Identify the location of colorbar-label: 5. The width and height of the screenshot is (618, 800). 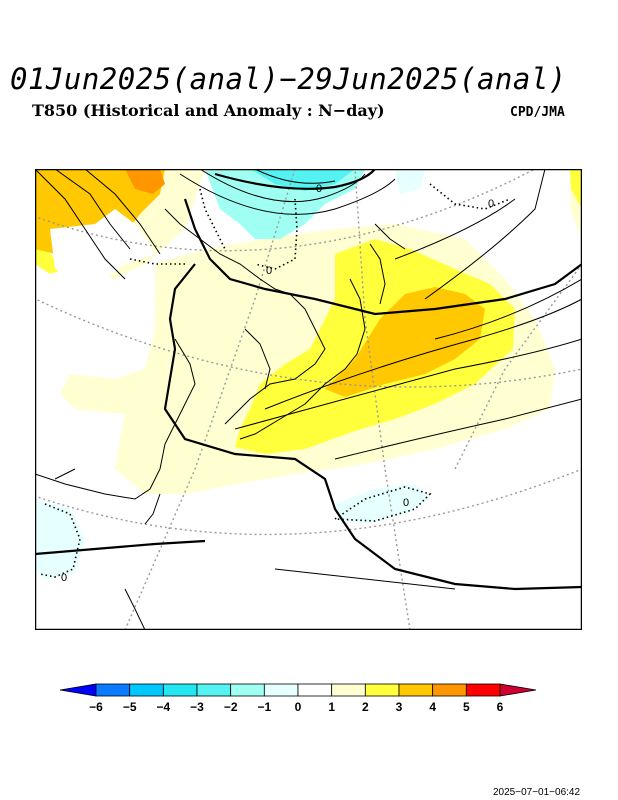
(466, 707).